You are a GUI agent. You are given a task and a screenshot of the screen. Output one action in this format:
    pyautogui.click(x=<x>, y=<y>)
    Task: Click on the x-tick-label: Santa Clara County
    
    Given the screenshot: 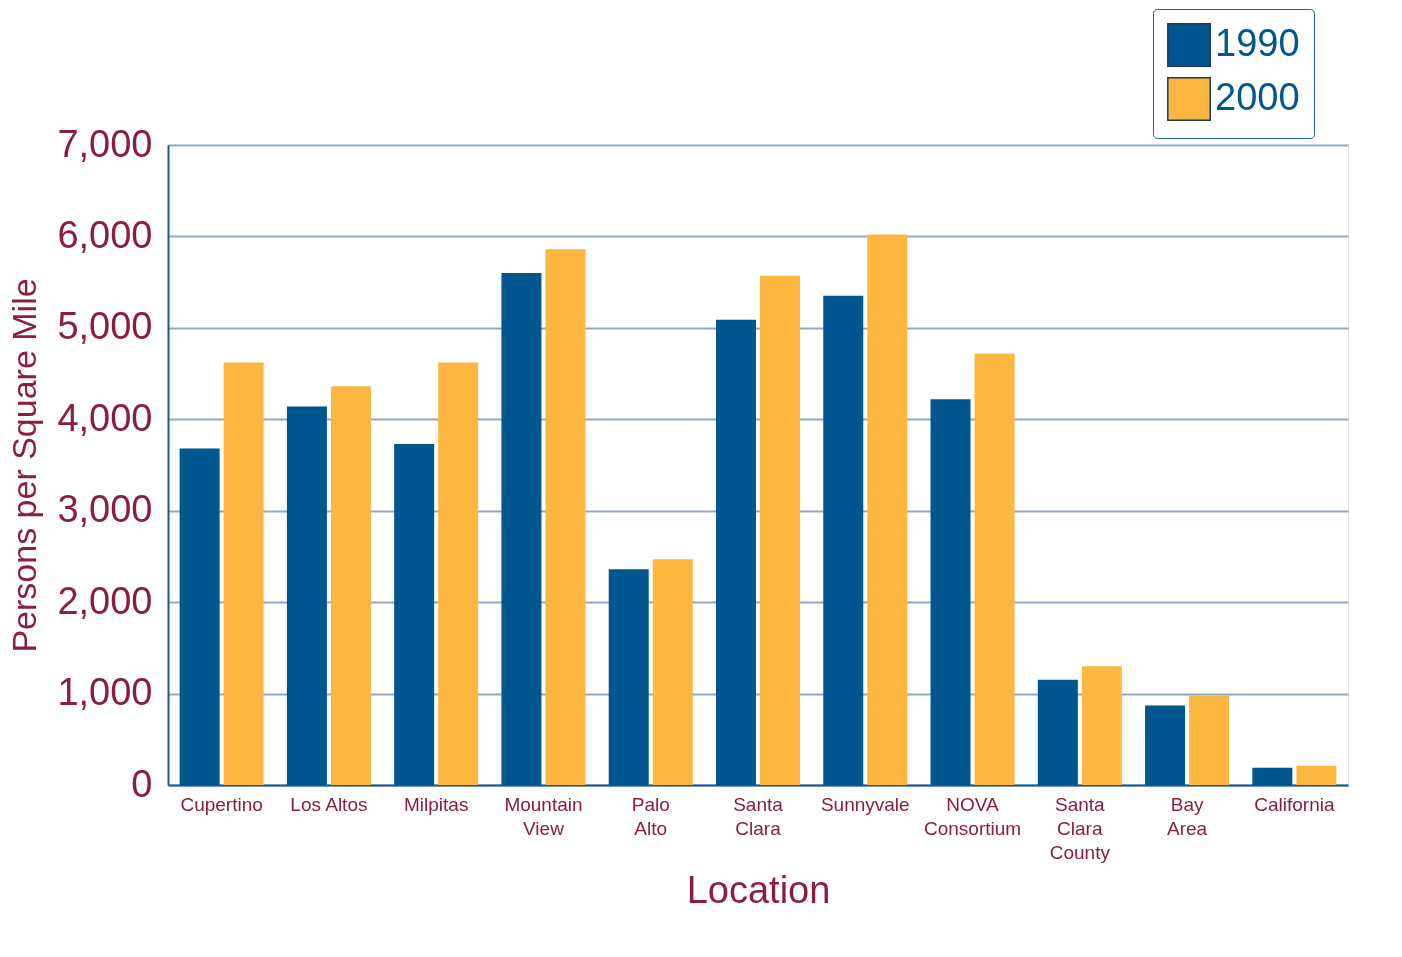 What is the action you would take?
    pyautogui.click(x=1080, y=828)
    